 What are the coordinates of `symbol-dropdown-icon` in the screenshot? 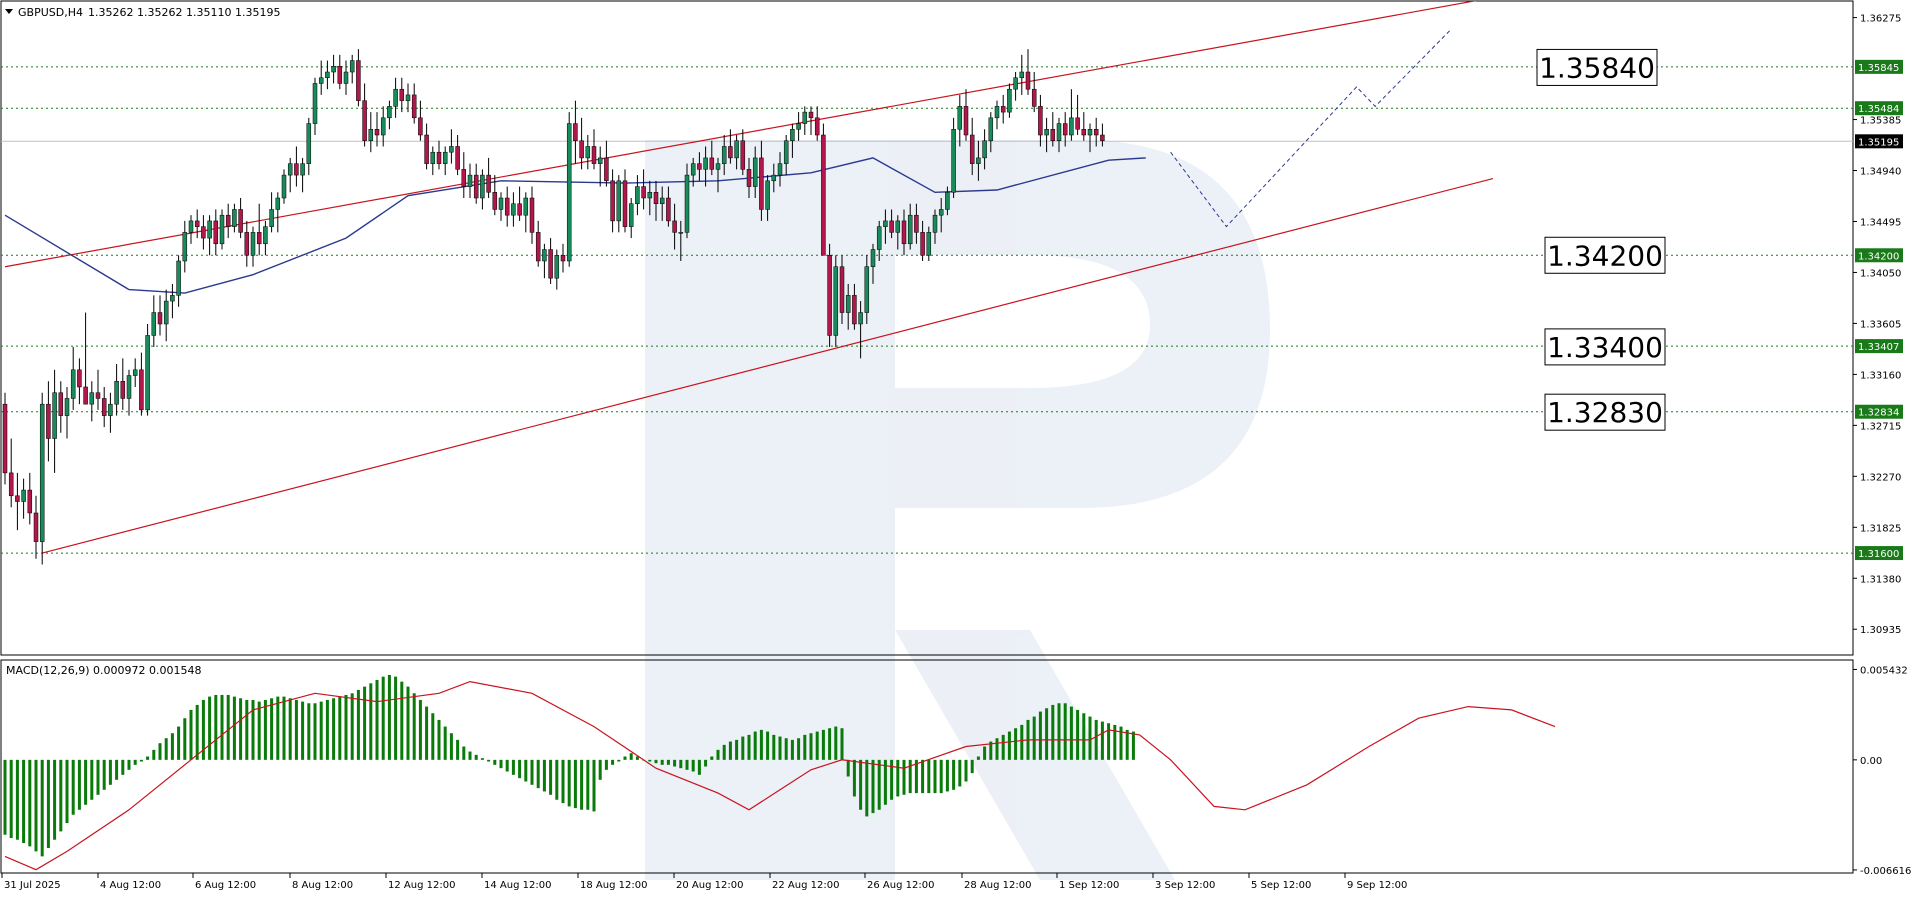 It's located at (9, 11).